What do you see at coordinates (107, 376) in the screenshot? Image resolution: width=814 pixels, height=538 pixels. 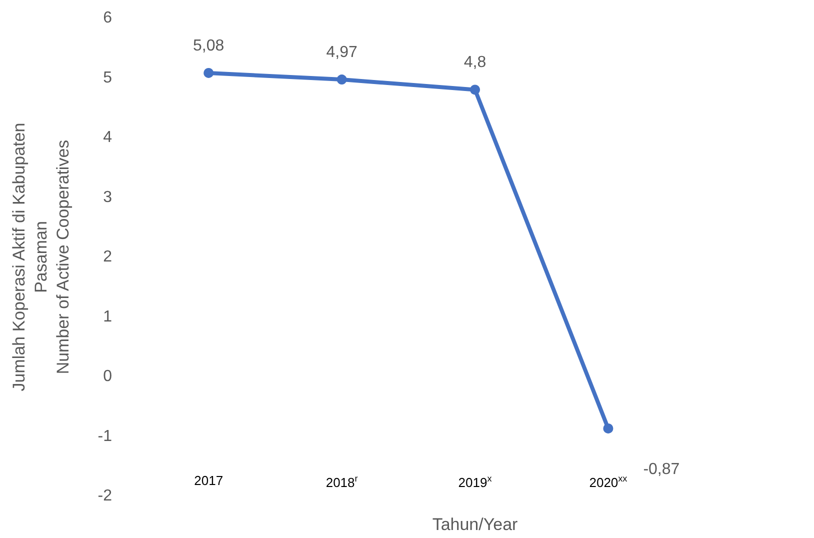 I see `y-tick-label: 0` at bounding box center [107, 376].